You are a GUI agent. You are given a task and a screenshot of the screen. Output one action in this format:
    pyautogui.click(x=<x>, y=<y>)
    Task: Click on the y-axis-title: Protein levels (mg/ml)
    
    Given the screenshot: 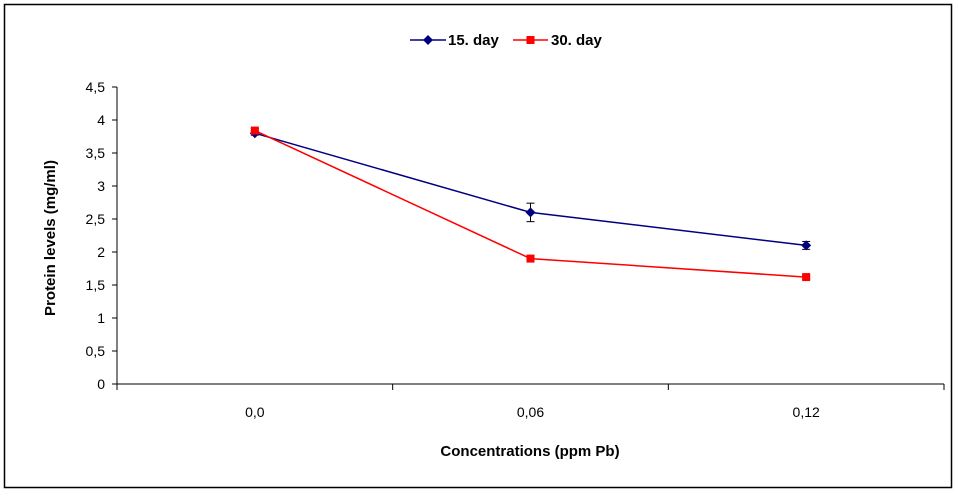 What is the action you would take?
    pyautogui.click(x=50, y=238)
    